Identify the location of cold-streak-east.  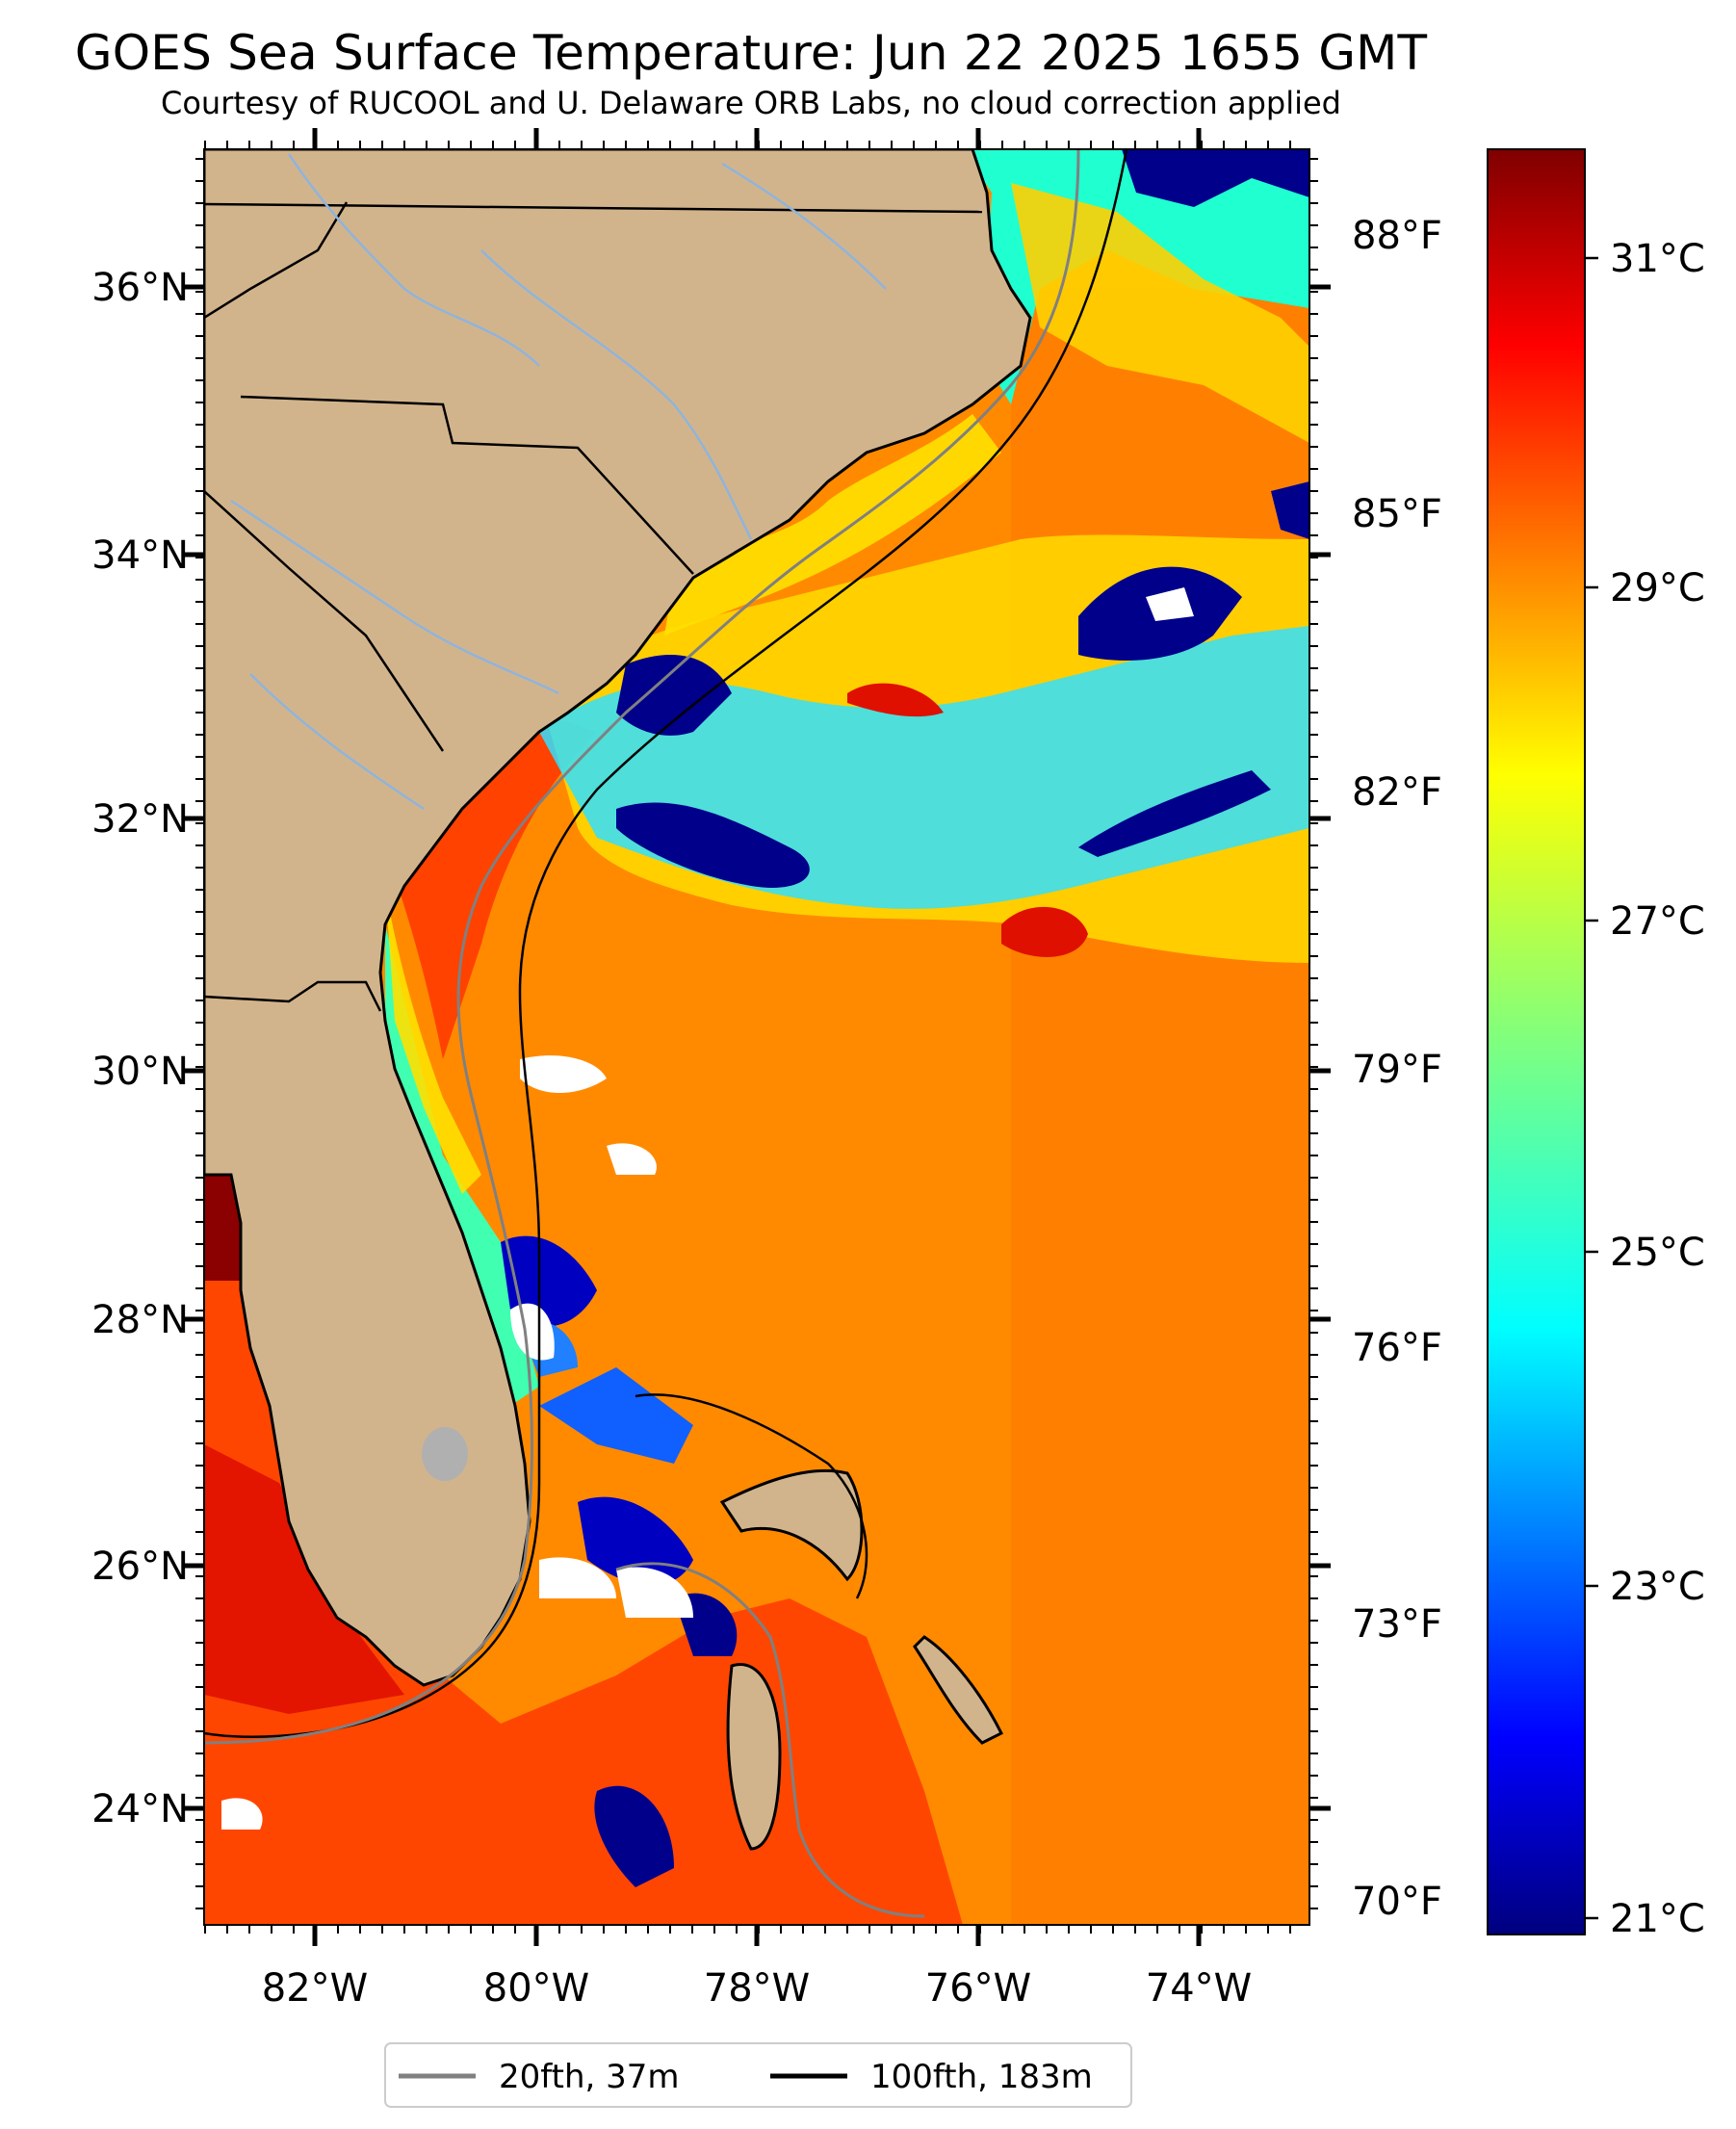
(1174, 813).